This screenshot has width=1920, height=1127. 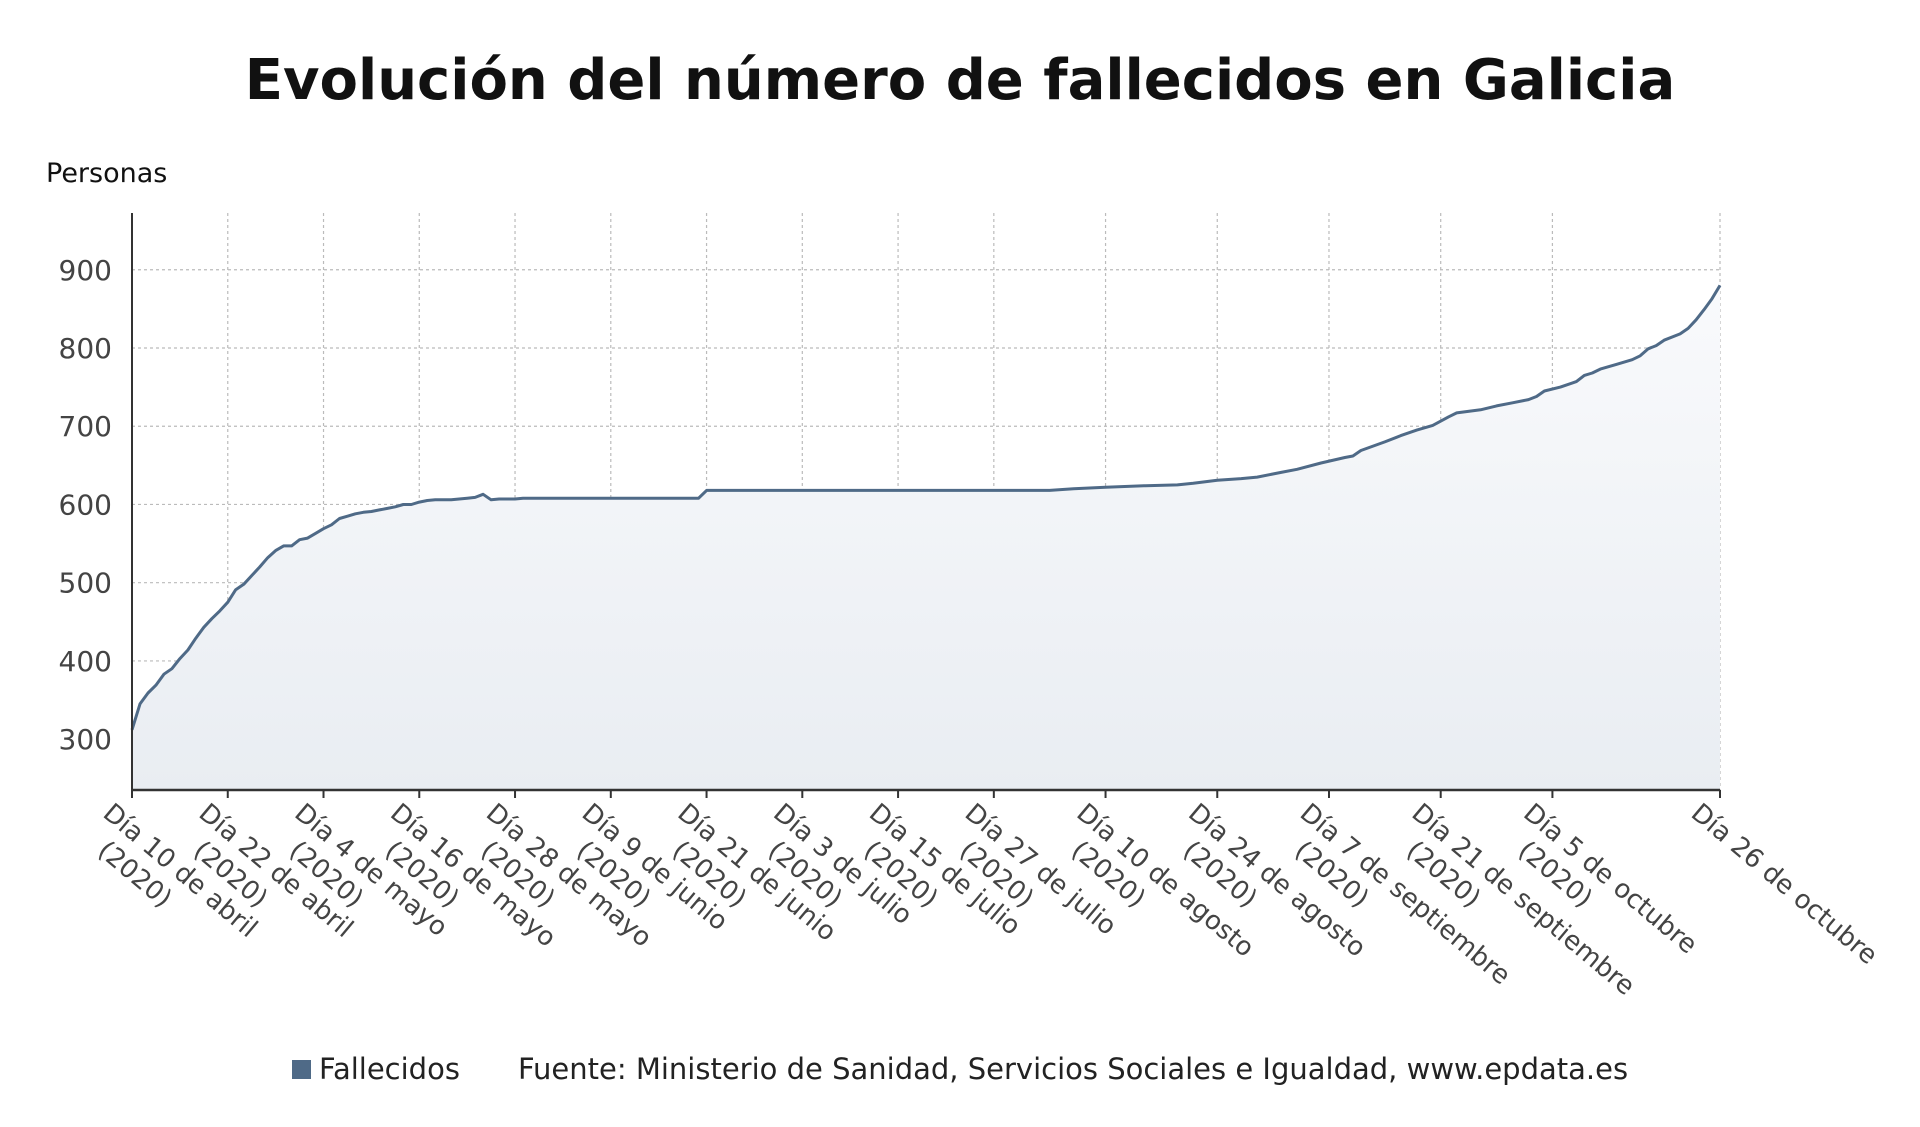 What do you see at coordinates (85, 661) in the screenshot?
I see `y-tick-label: 400` at bounding box center [85, 661].